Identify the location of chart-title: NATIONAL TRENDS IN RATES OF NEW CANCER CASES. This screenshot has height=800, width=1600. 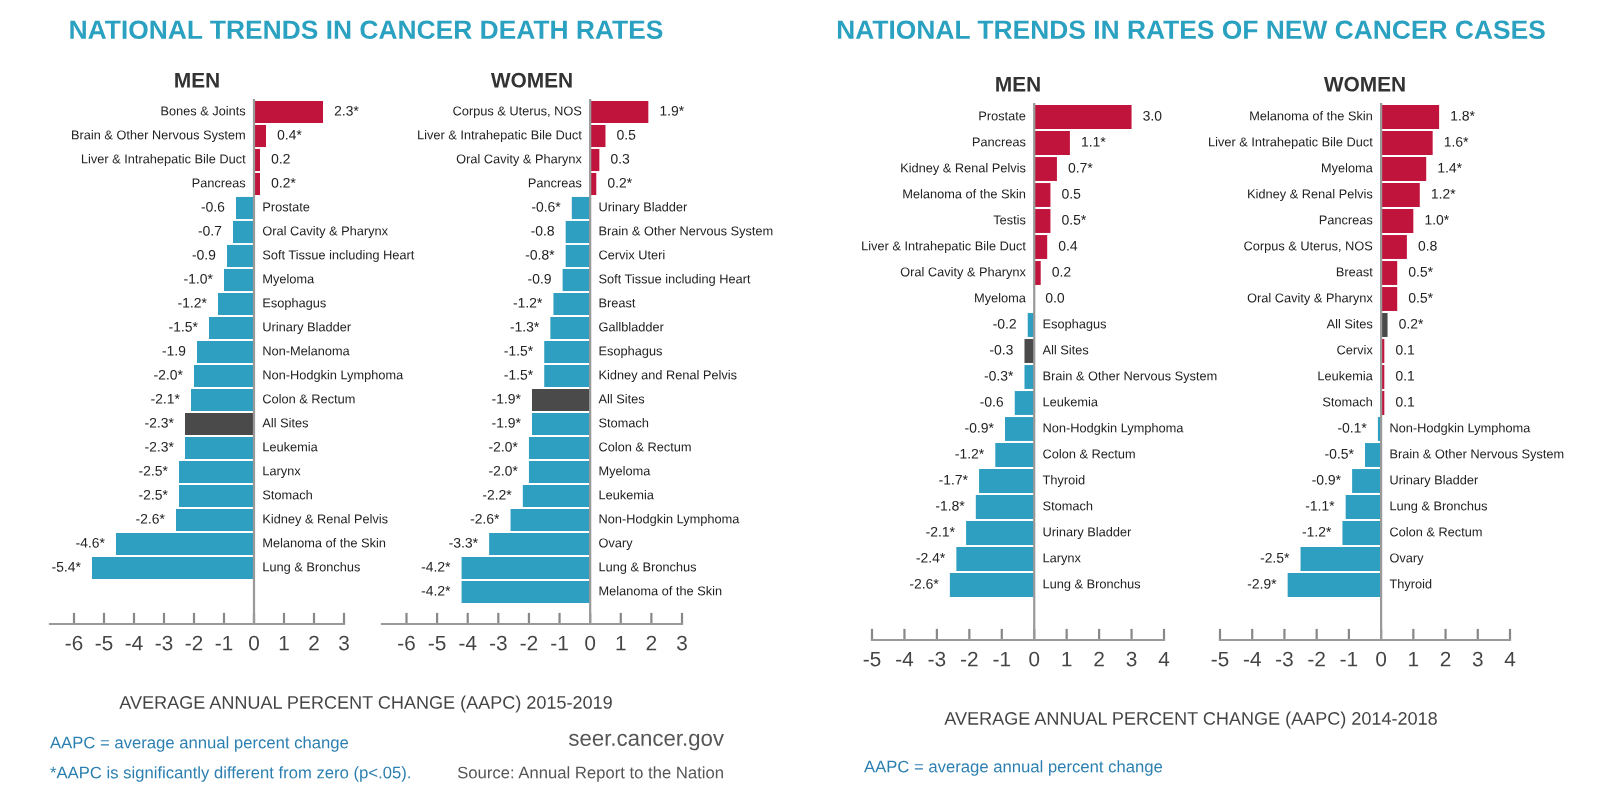
(1191, 30).